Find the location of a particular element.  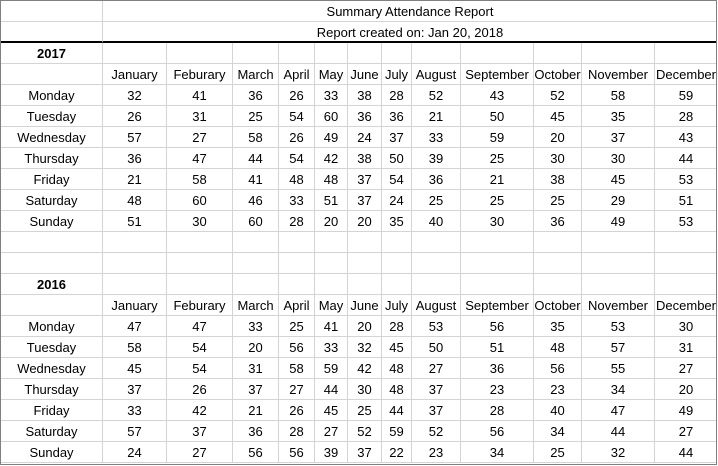

month-header: November is located at coordinates (618, 305).